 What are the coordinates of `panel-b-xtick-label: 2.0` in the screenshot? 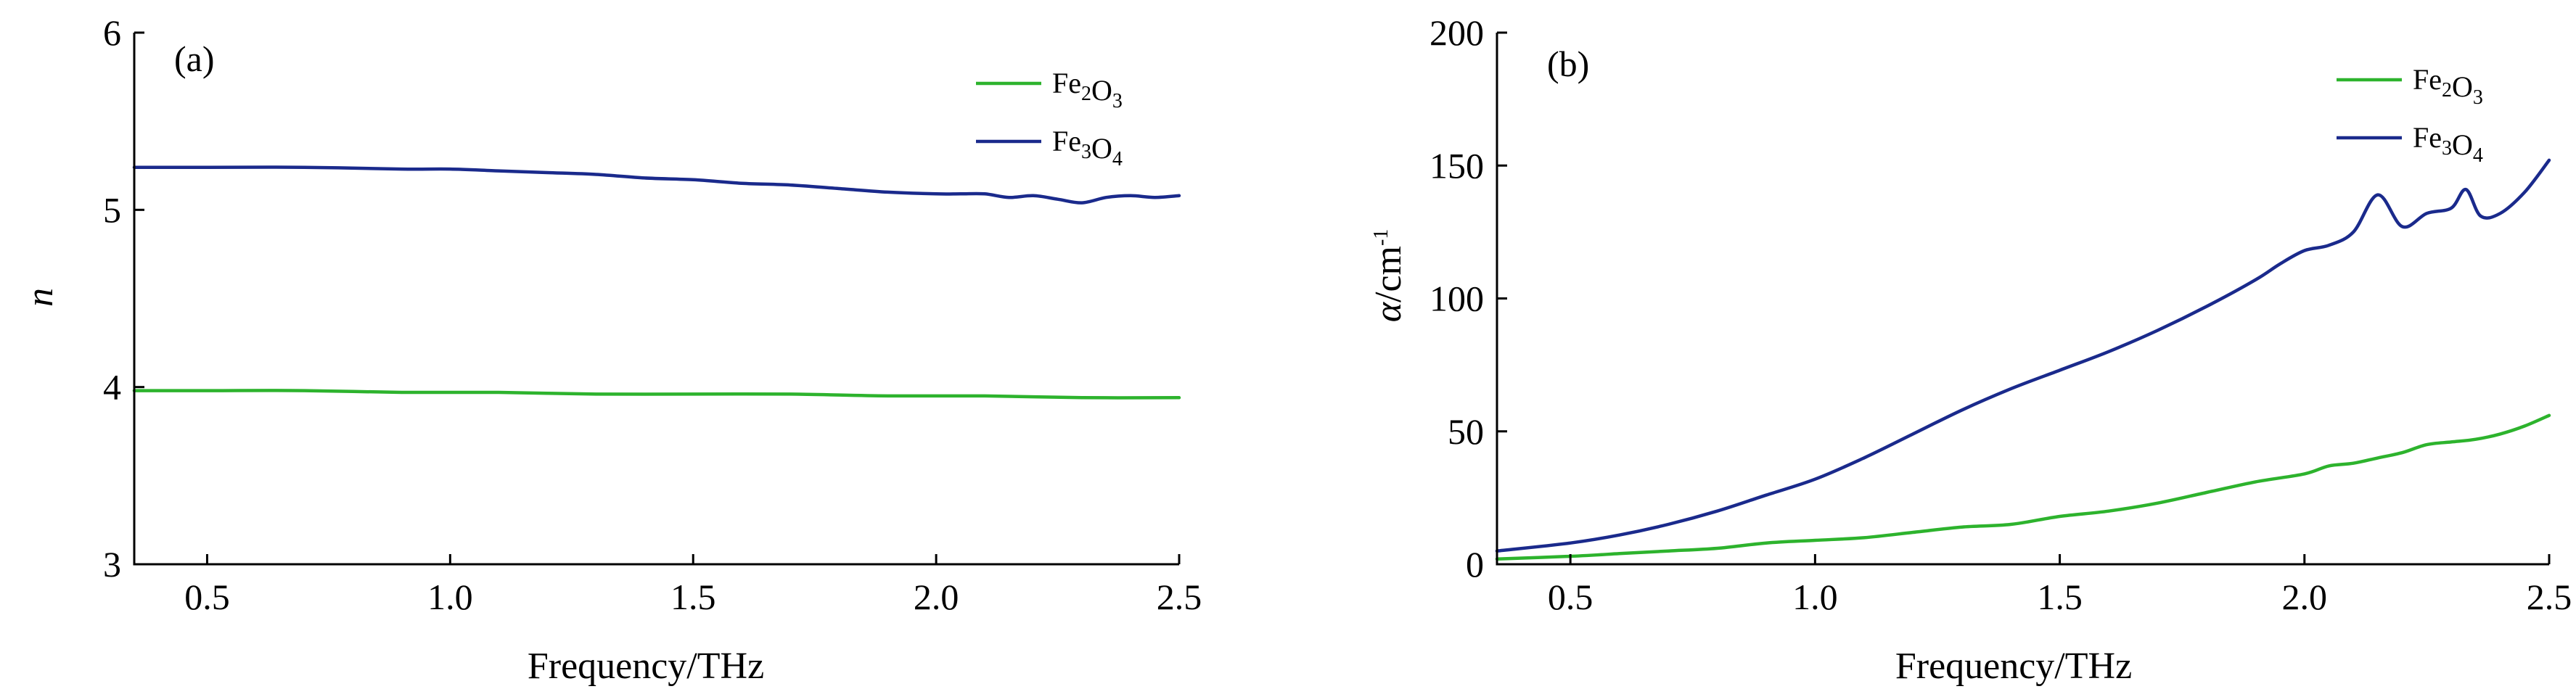 It's located at (2305, 597).